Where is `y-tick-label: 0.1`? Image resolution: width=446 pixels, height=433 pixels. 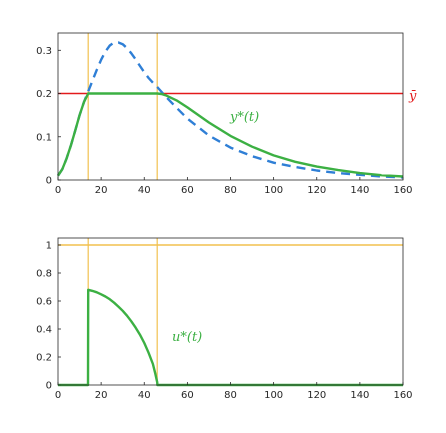
y-tick-label: 0.1 is located at coordinates (44, 137).